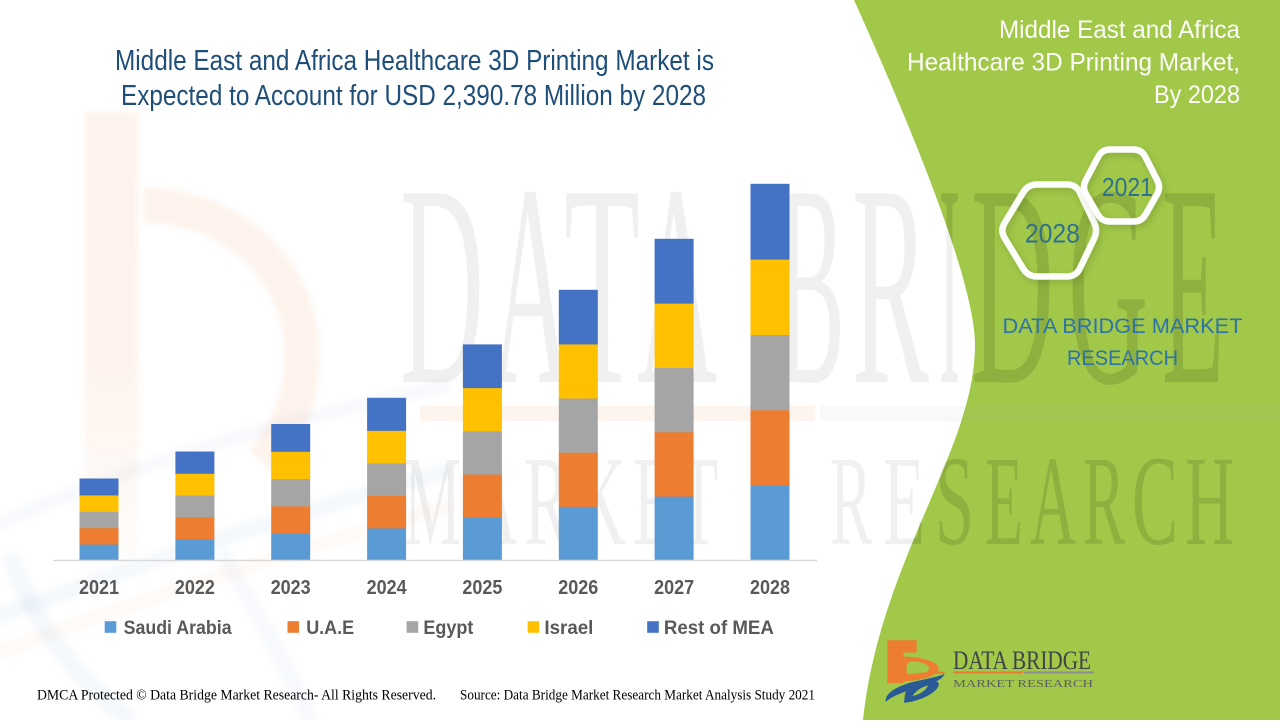 This screenshot has height=725, width=1280. Describe the element at coordinates (568, 628) in the screenshot. I see `svg-text: Israel` at that location.